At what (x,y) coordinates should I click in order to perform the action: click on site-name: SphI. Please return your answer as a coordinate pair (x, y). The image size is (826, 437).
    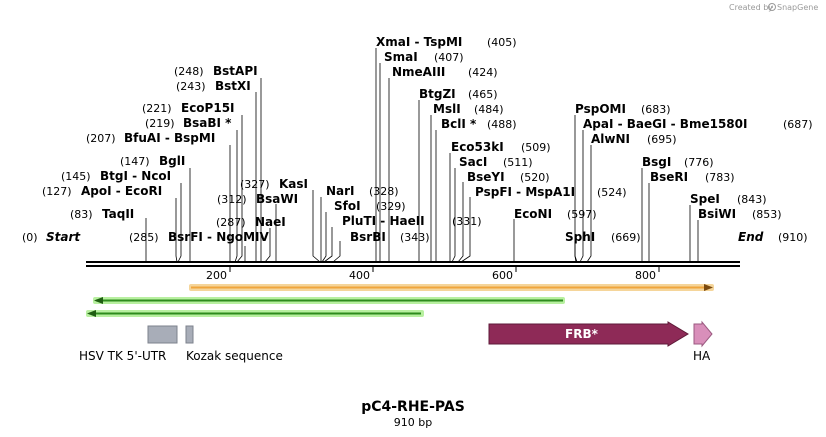
    Looking at the image, I should click on (580, 237).